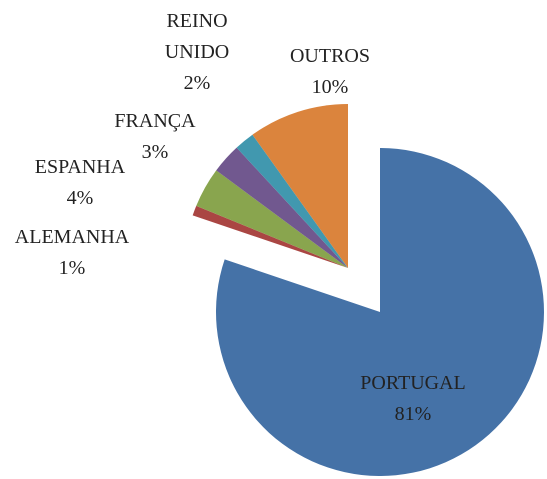  What do you see at coordinates (197, 36) in the screenshot?
I see `category-label: REINO UNIDO` at bounding box center [197, 36].